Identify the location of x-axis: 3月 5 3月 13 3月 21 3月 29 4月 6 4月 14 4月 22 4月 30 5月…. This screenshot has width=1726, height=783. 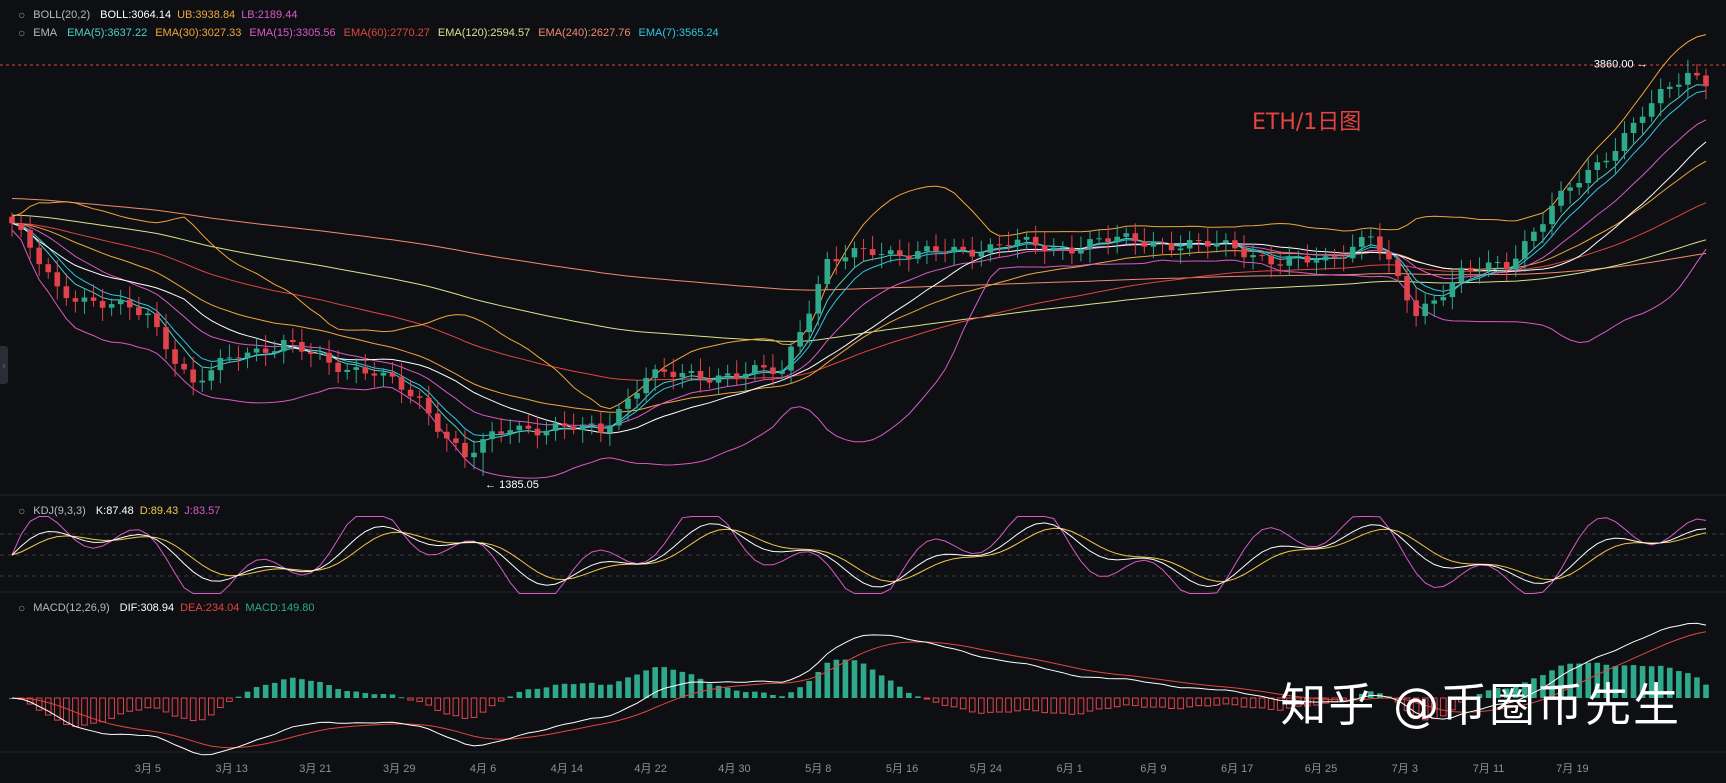
(862, 769).